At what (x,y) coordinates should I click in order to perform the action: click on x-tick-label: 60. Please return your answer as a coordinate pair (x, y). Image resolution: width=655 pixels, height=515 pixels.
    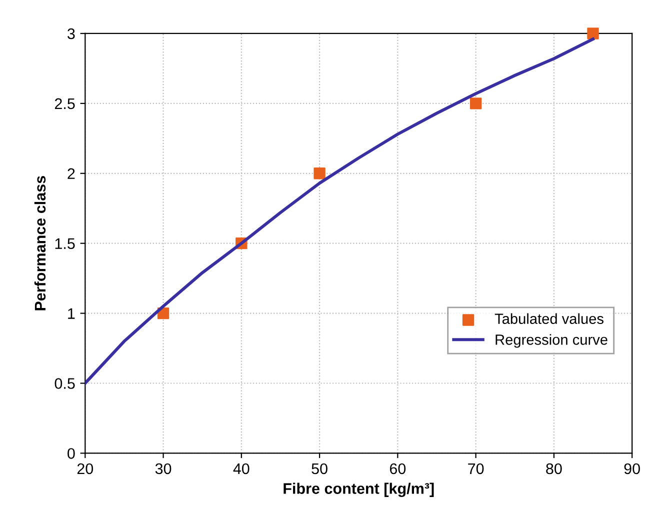
    Looking at the image, I should click on (398, 468).